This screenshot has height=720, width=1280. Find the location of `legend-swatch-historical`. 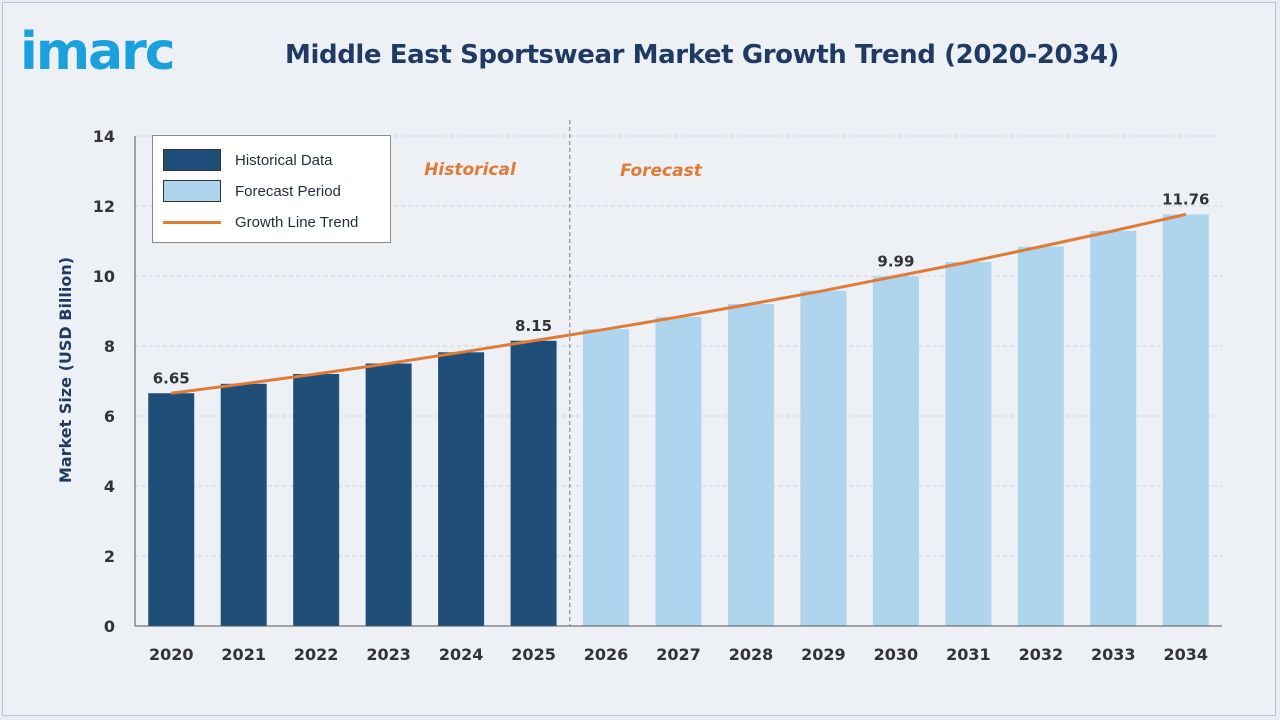

legend-swatch-historical is located at coordinates (192, 160).